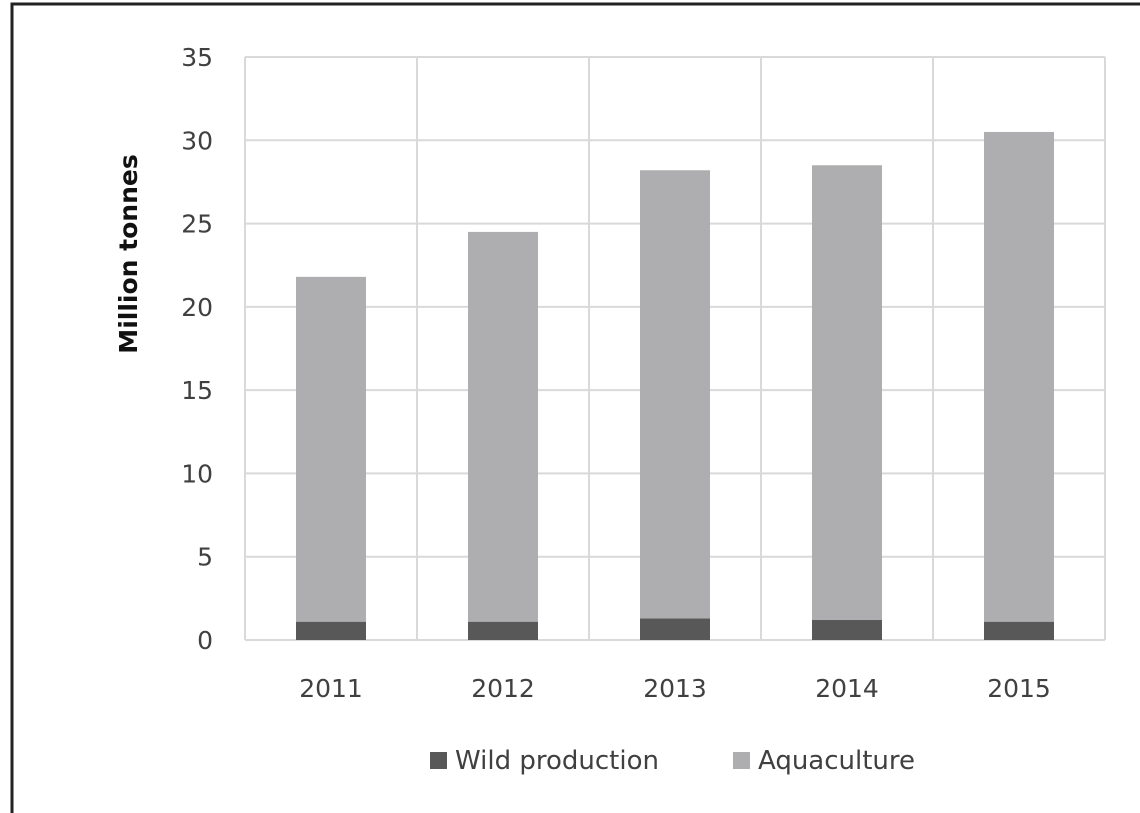 The height and width of the screenshot is (813, 1140). Describe the element at coordinates (197, 473) in the screenshot. I see `y-tick-label: 10` at that location.